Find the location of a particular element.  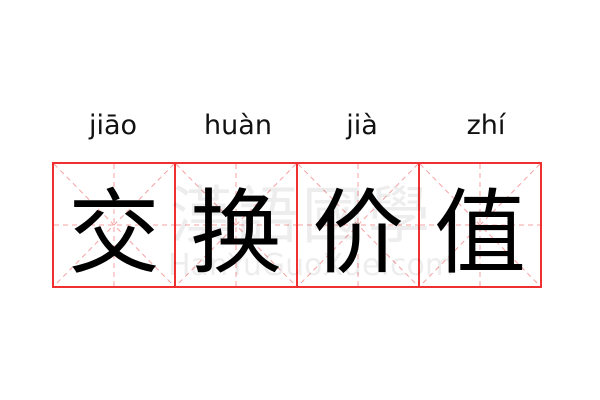

watermark-chinese: 漢語國學 is located at coordinates (302, 215).